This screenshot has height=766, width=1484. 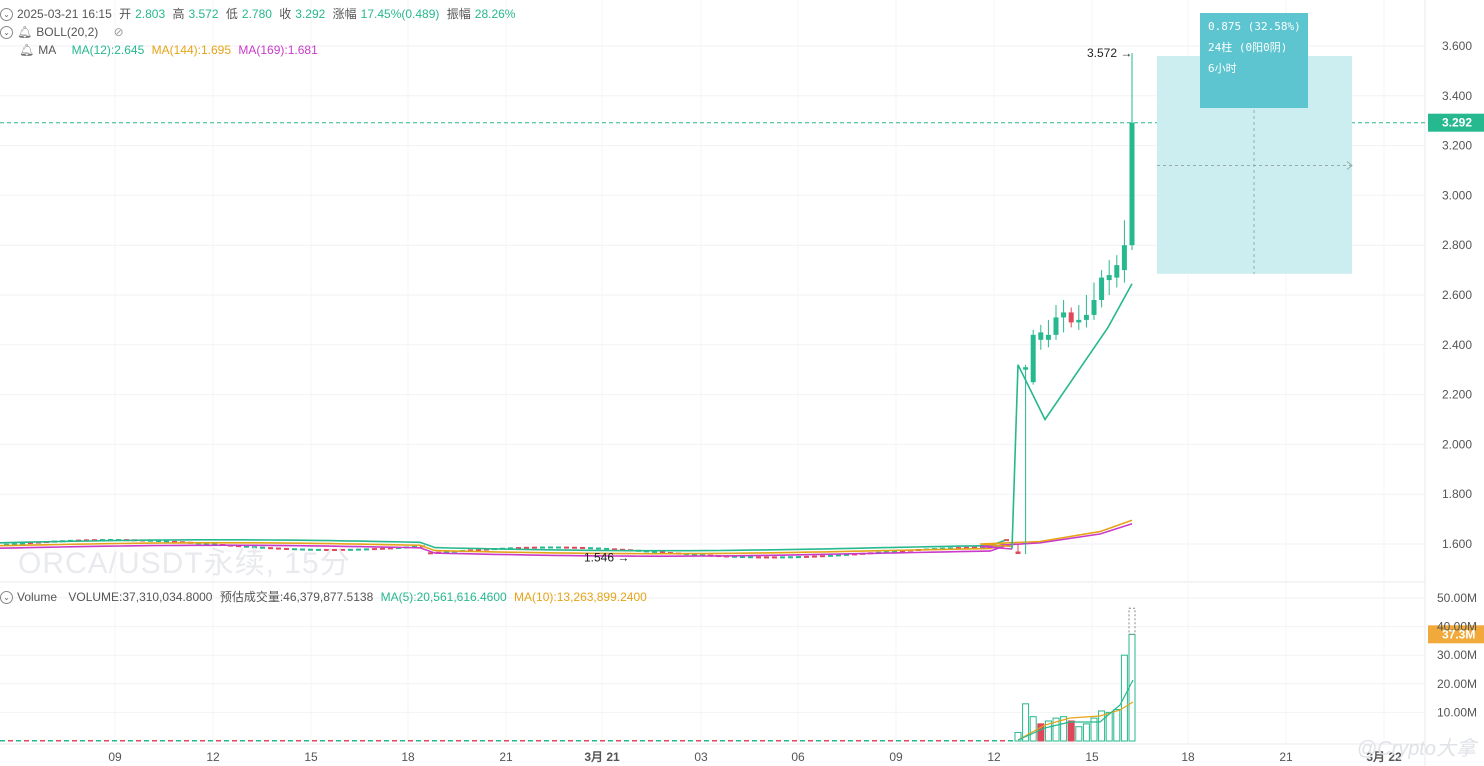 I want to click on ma144-line, so click(x=1056, y=533).